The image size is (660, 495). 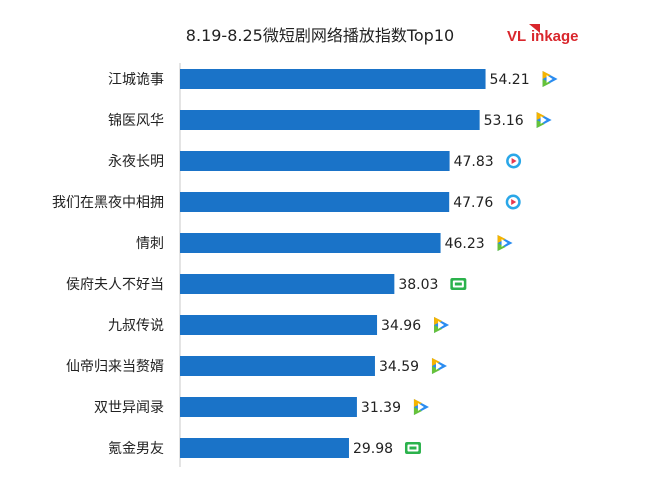 What do you see at coordinates (373, 449) in the screenshot?
I see `value-label: 29.98` at bounding box center [373, 449].